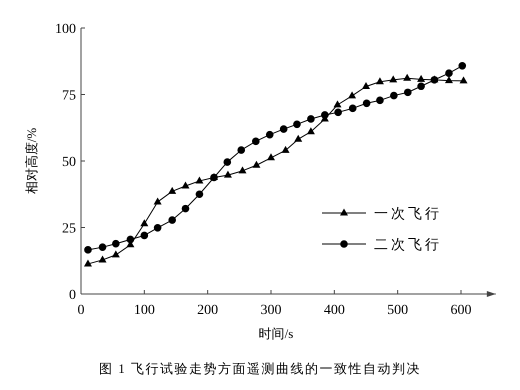 This screenshot has height=390, width=520. I want to click on legend-label: 二次飞行, so click(408, 245).